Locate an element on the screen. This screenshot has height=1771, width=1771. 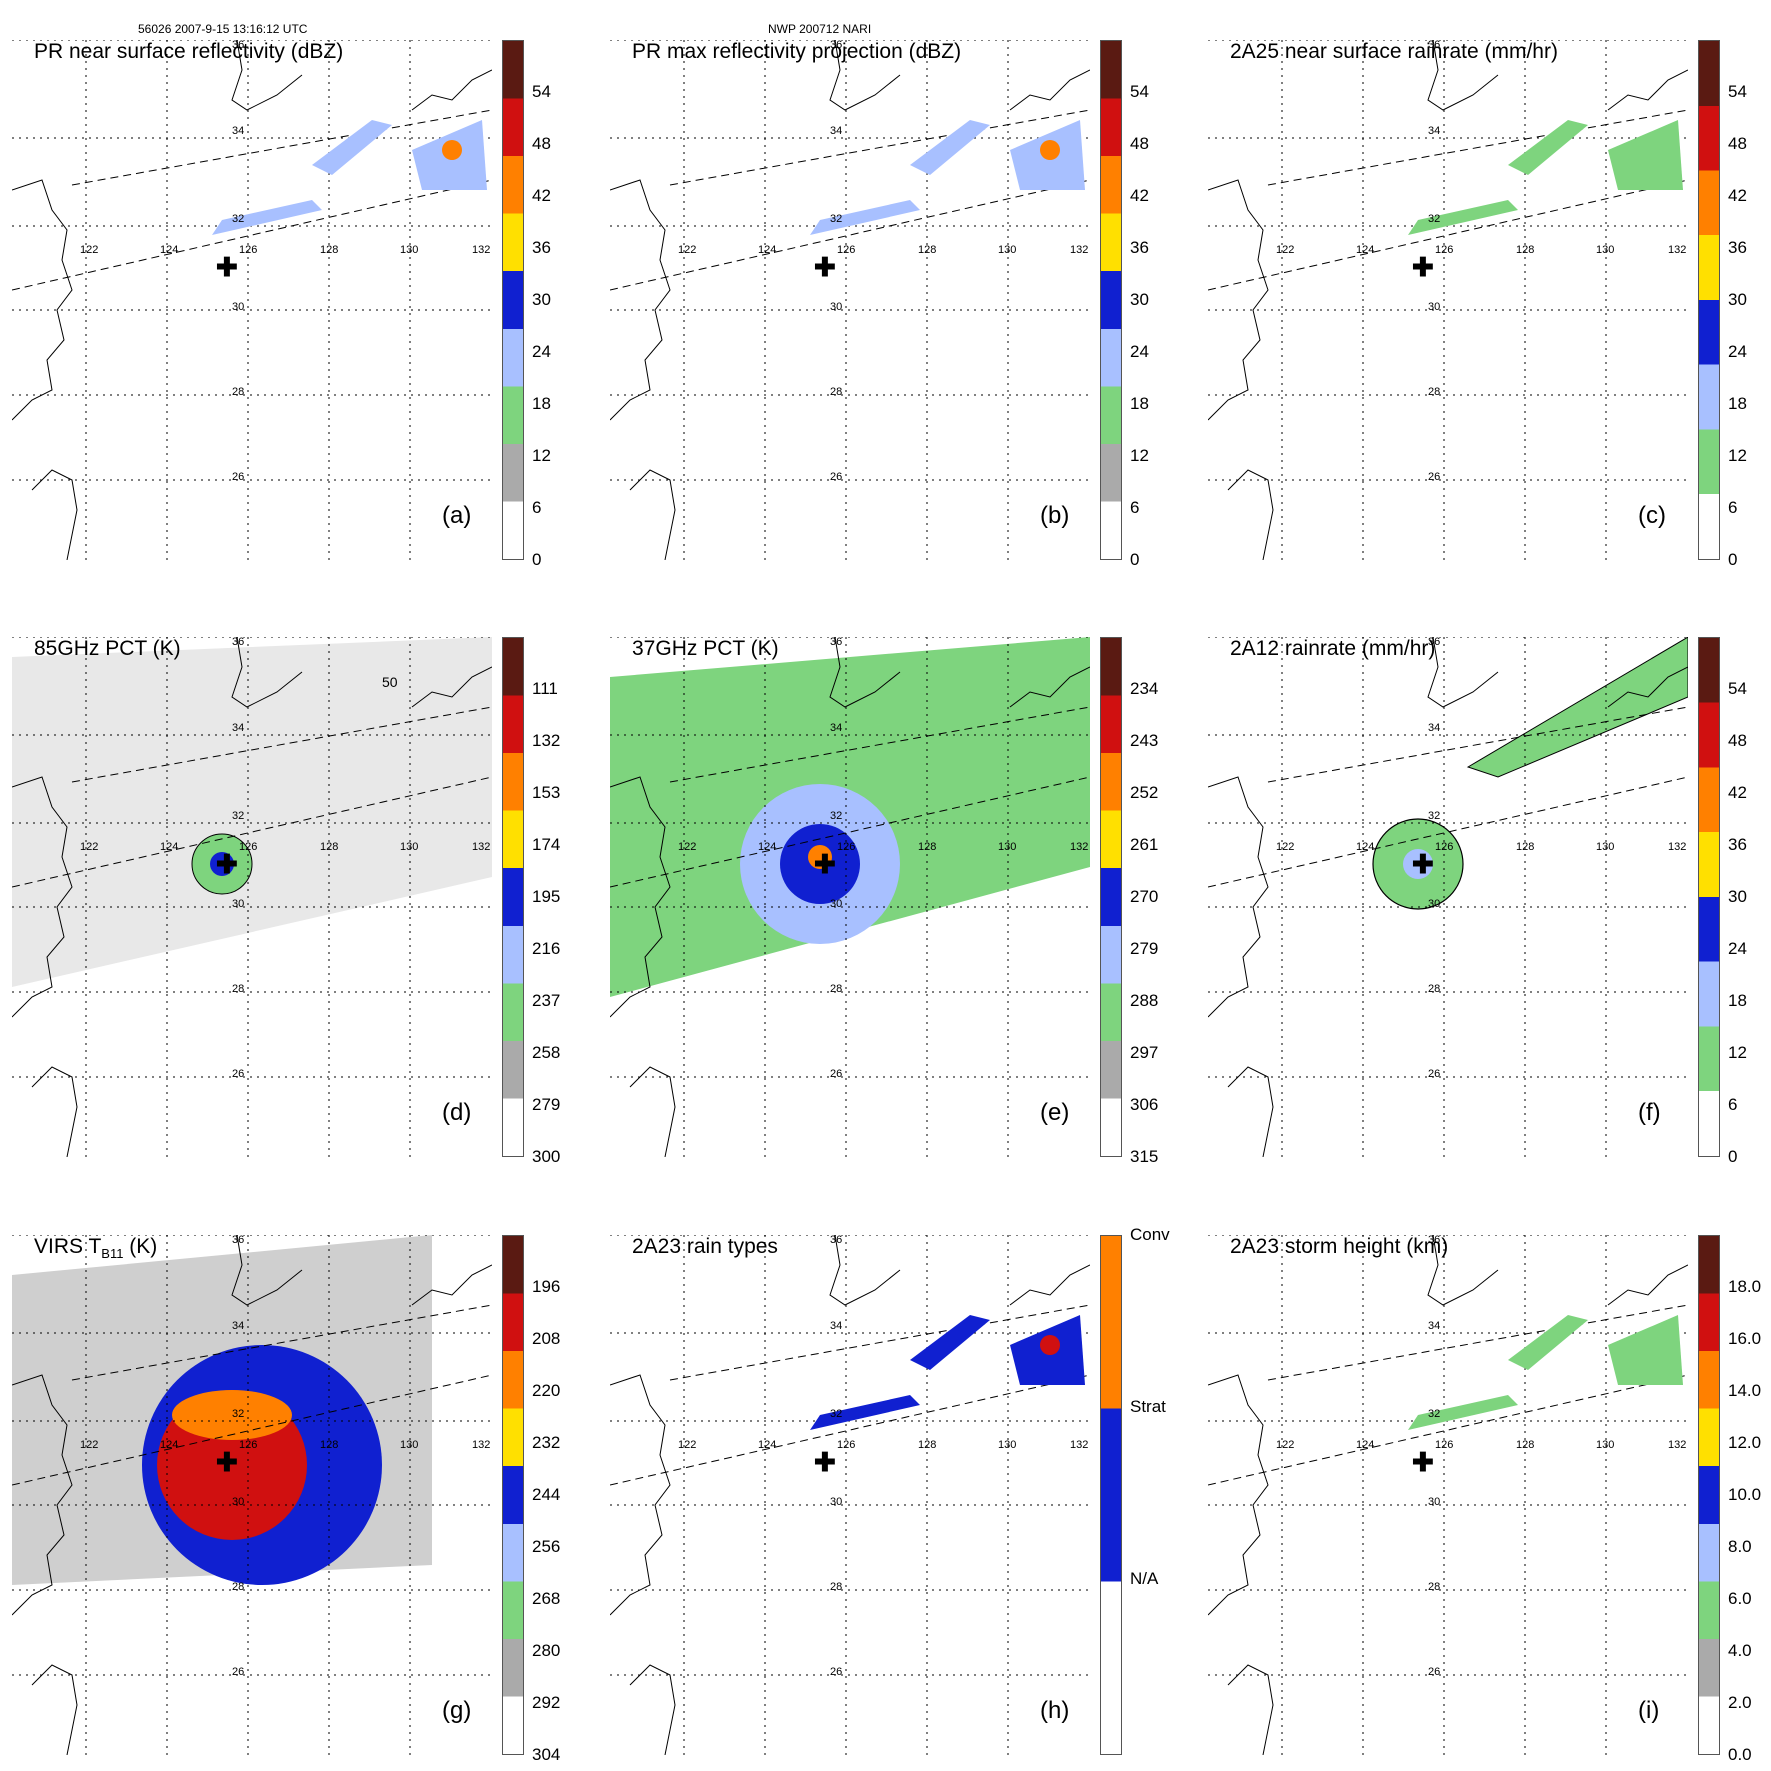
rain-core is located at coordinates (1050, 1345).